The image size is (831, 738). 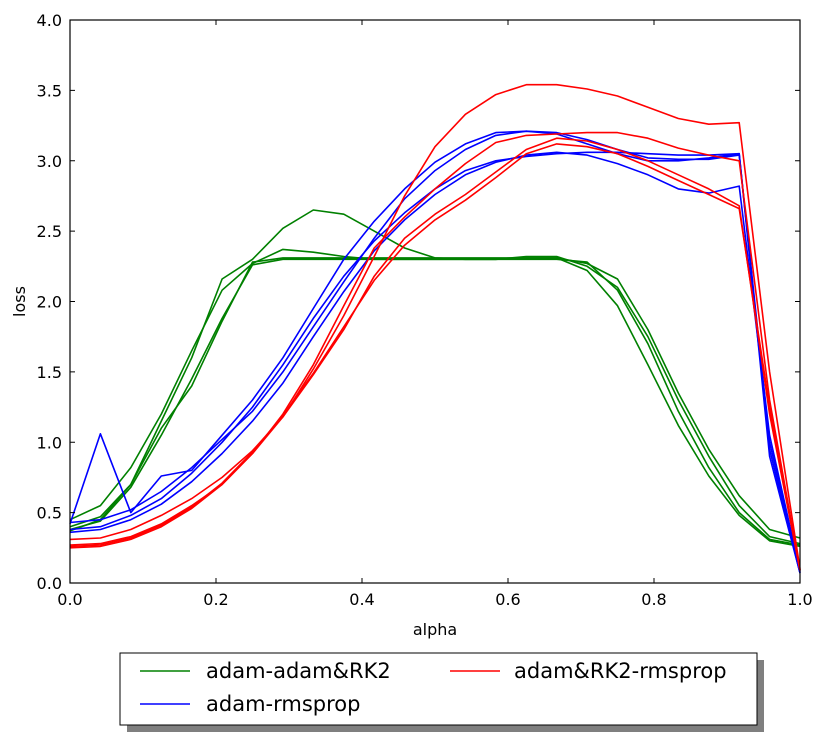 What do you see at coordinates (298, 671) in the screenshot?
I see `legend-label-adam-adam-rk2: adam-adam&RK2` at bounding box center [298, 671].